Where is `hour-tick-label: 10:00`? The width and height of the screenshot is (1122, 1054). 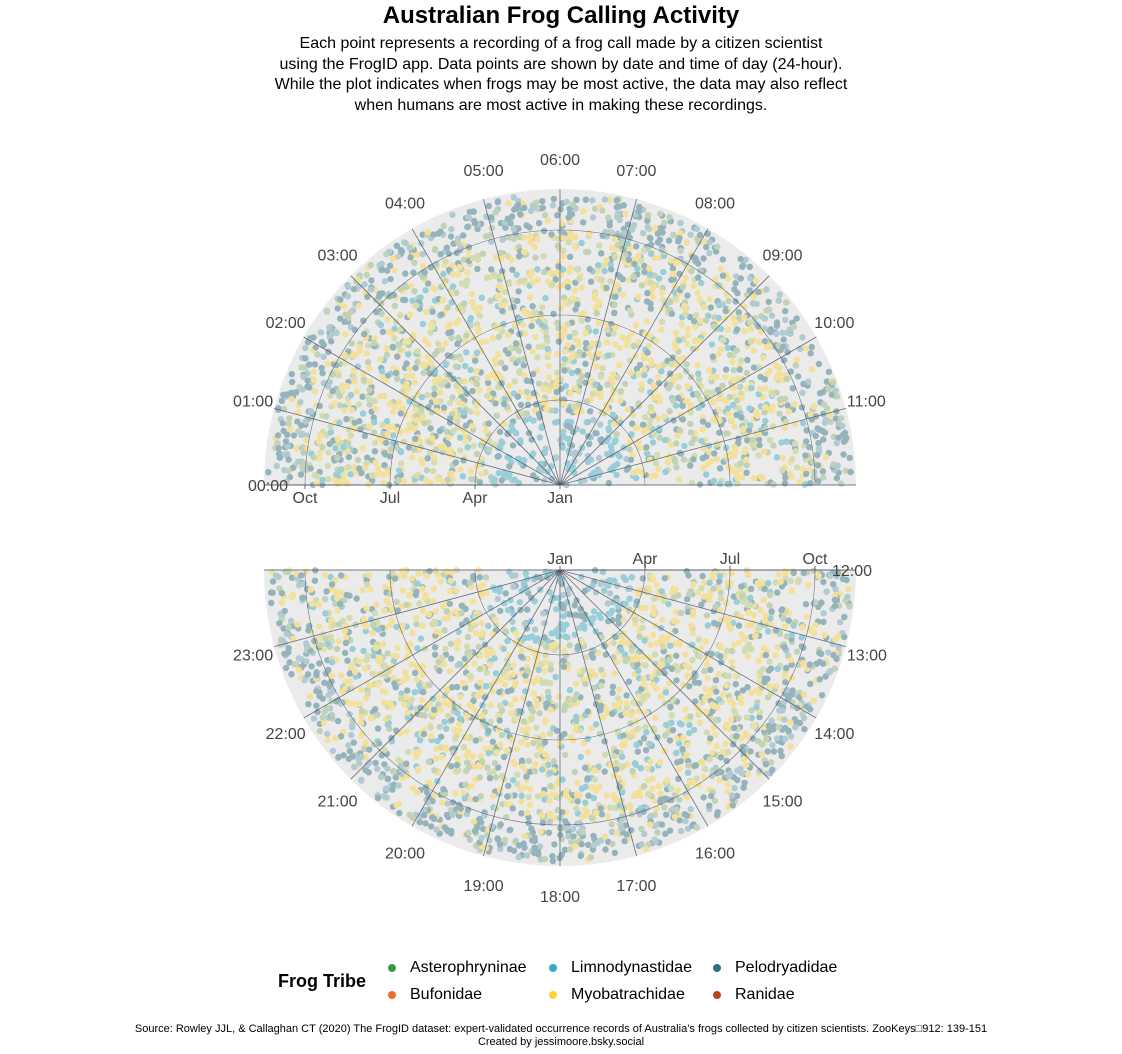
hour-tick-label: 10:00 is located at coordinates (834, 323).